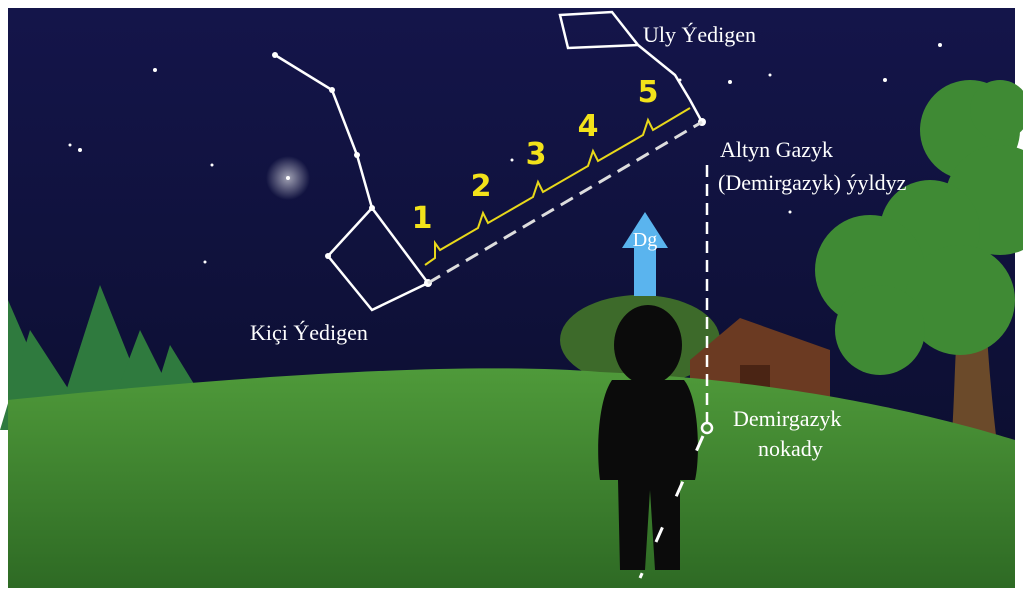 The image size is (1023, 596). Describe the element at coordinates (787, 418) in the screenshot. I see `label: Demirgazyk` at that location.